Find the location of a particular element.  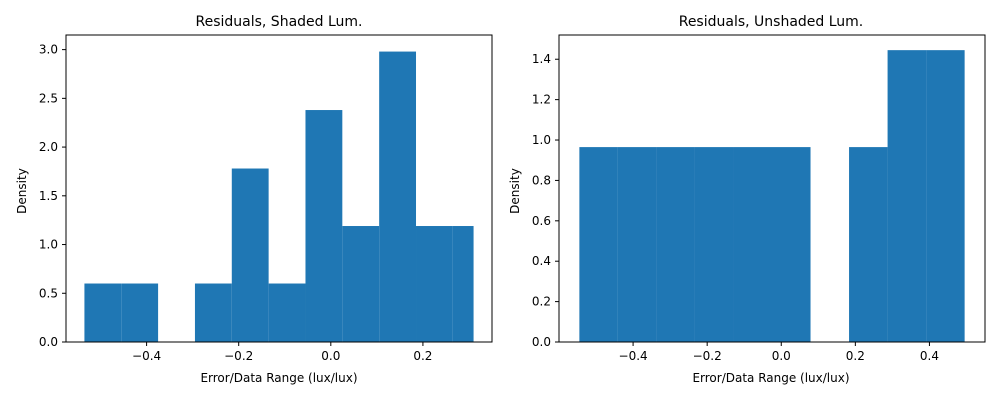

y-tick-label: 0.4 is located at coordinates (541, 261).